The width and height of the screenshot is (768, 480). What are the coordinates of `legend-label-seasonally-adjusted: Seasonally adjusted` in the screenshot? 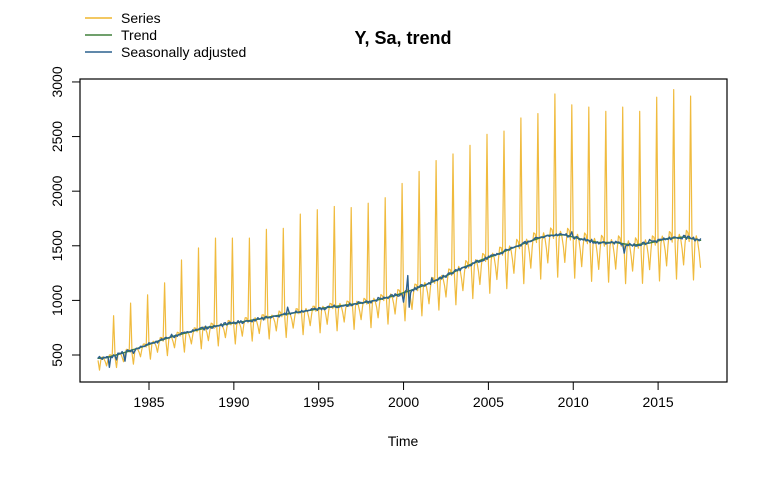 It's located at (183, 52).